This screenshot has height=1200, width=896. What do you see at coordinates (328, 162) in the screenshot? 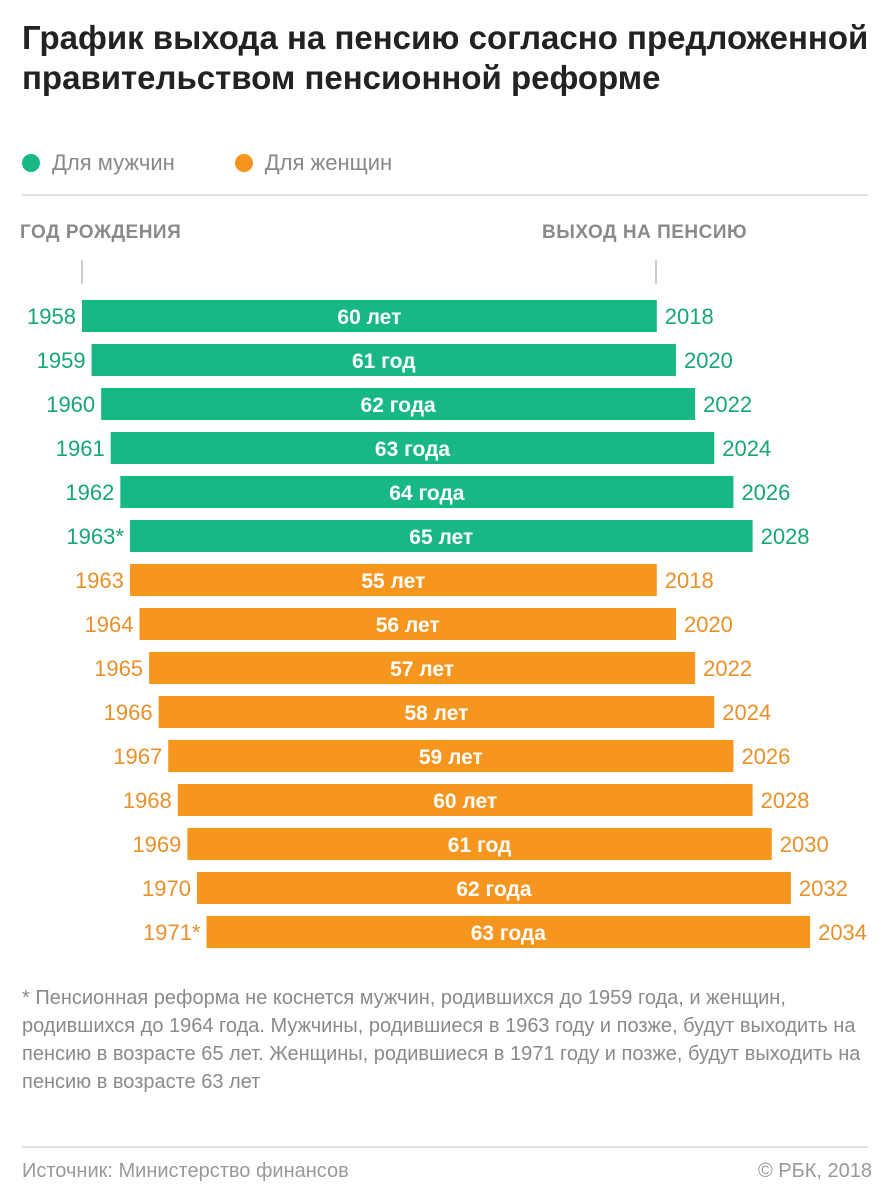
I see `legend-label-women: Для женщин` at bounding box center [328, 162].